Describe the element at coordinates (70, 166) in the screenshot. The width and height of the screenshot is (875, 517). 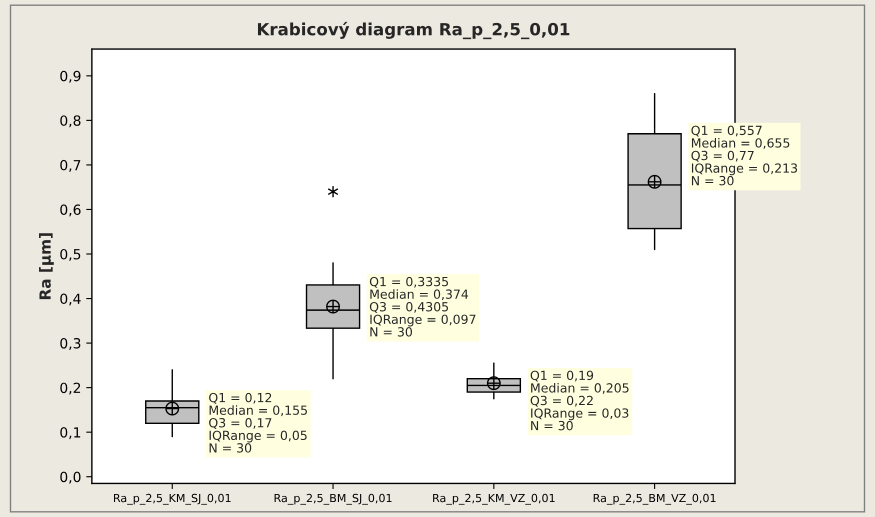
I see `y-tick-label: 0,7` at that location.